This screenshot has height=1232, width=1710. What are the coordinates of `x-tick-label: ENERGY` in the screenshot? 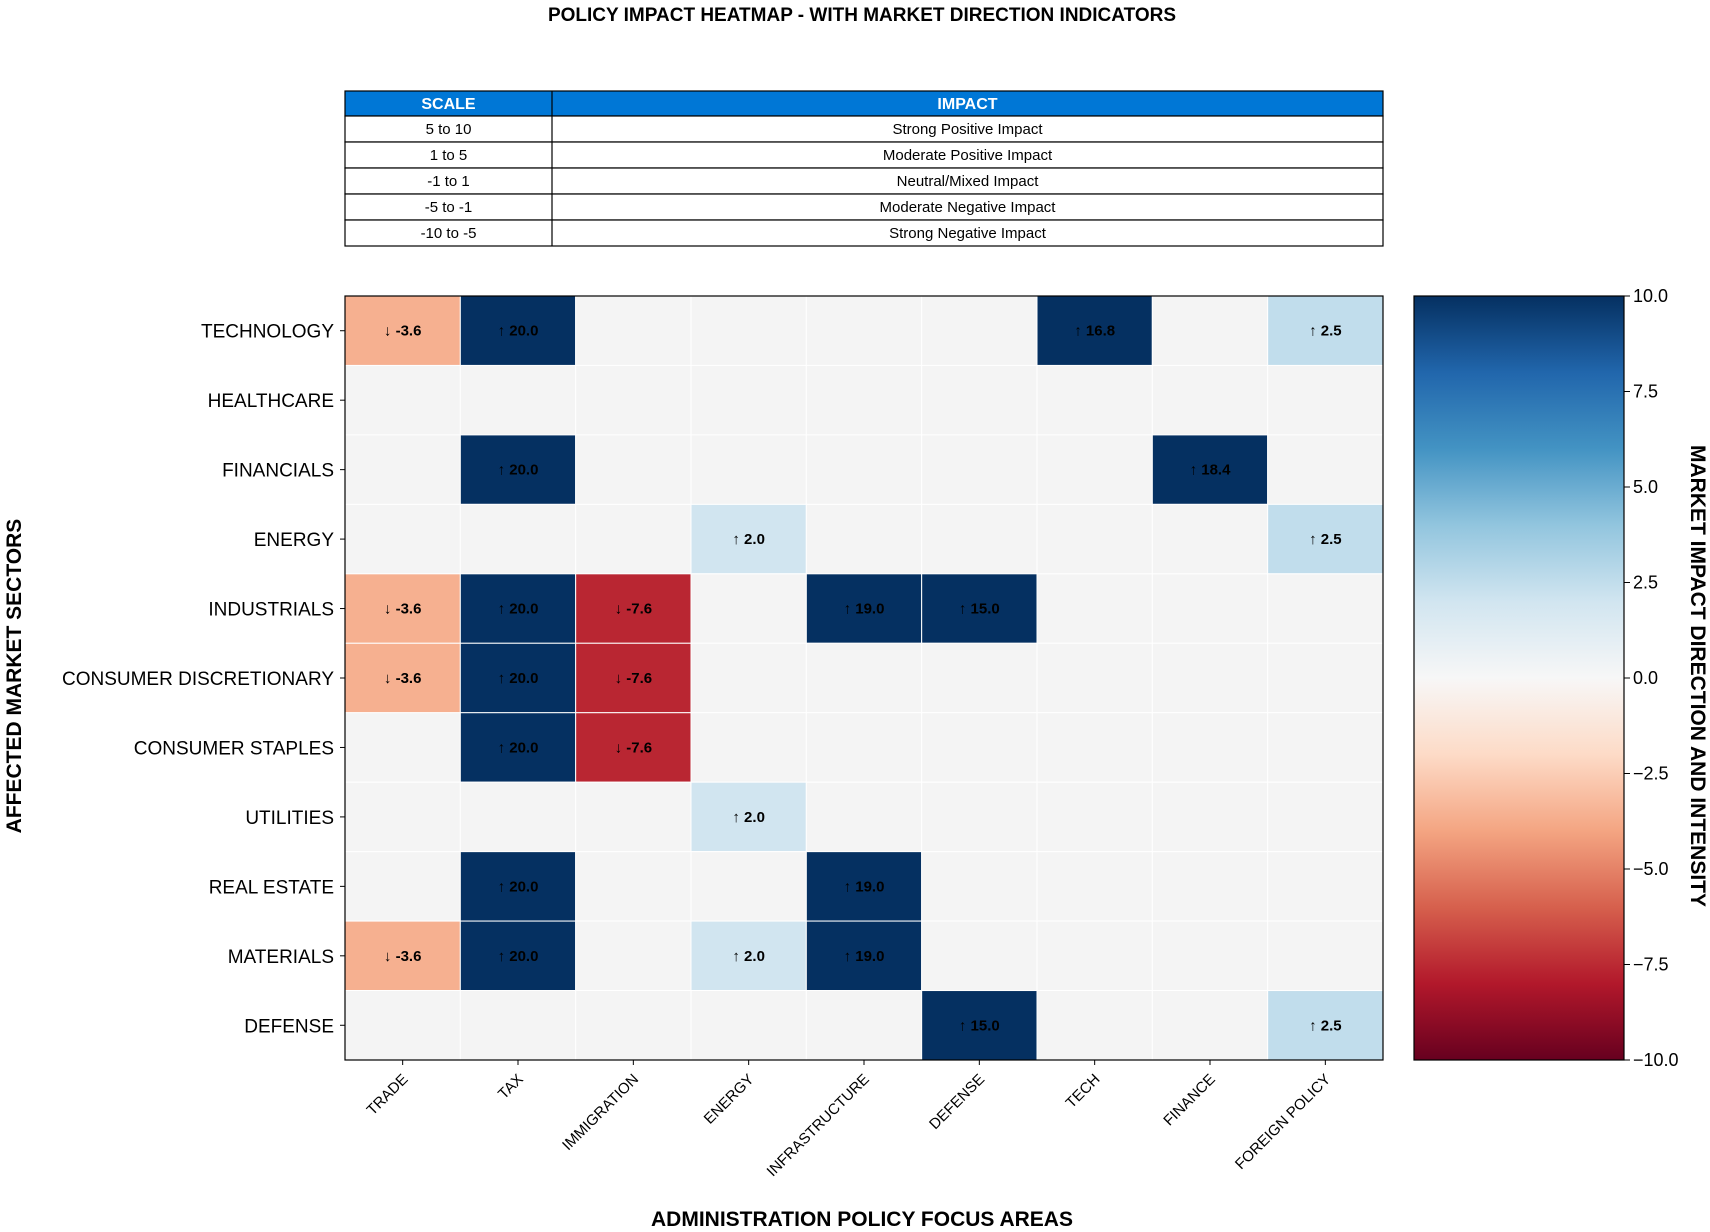 It's located at (729, 1099).